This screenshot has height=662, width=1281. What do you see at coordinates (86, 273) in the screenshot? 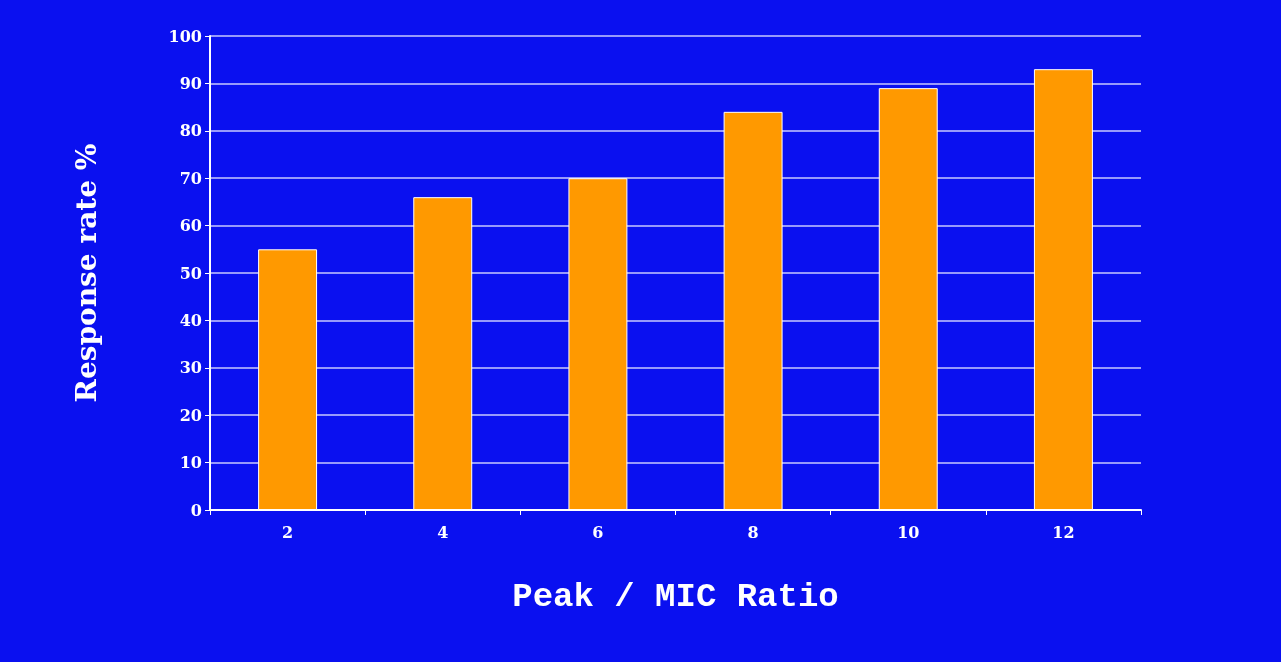
I see `y-axis-title: Response rate %` at bounding box center [86, 273].